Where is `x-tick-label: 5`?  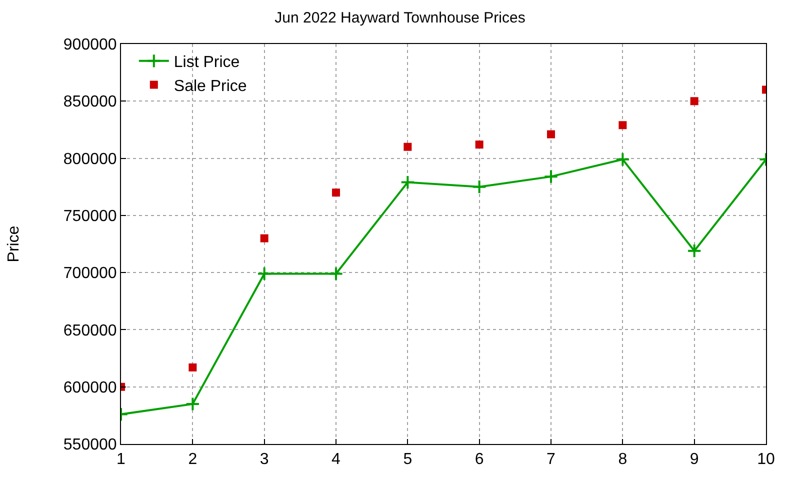
x-tick-label: 5 is located at coordinates (407, 459).